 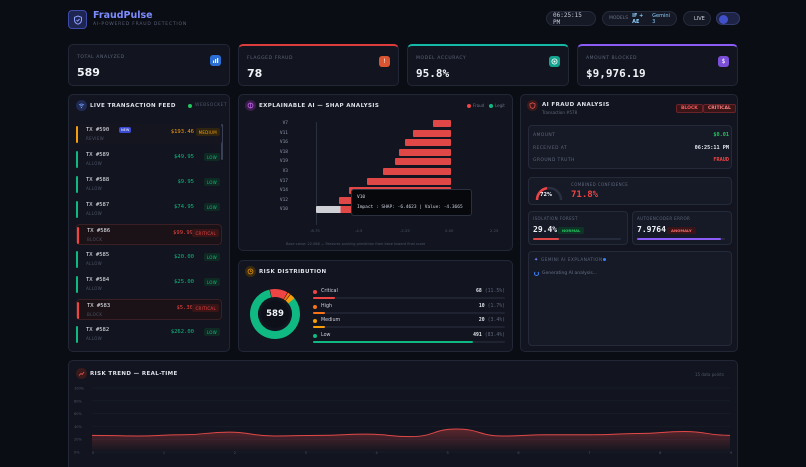 What do you see at coordinates (149, 309) in the screenshot?
I see `feed-item: TX #583 BLOCK $5.30 CRITICAL` at bounding box center [149, 309].